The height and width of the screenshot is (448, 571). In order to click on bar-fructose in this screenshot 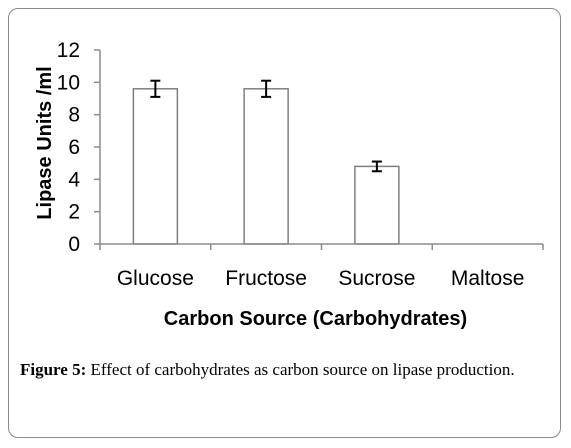, I will do `click(266, 166)`.